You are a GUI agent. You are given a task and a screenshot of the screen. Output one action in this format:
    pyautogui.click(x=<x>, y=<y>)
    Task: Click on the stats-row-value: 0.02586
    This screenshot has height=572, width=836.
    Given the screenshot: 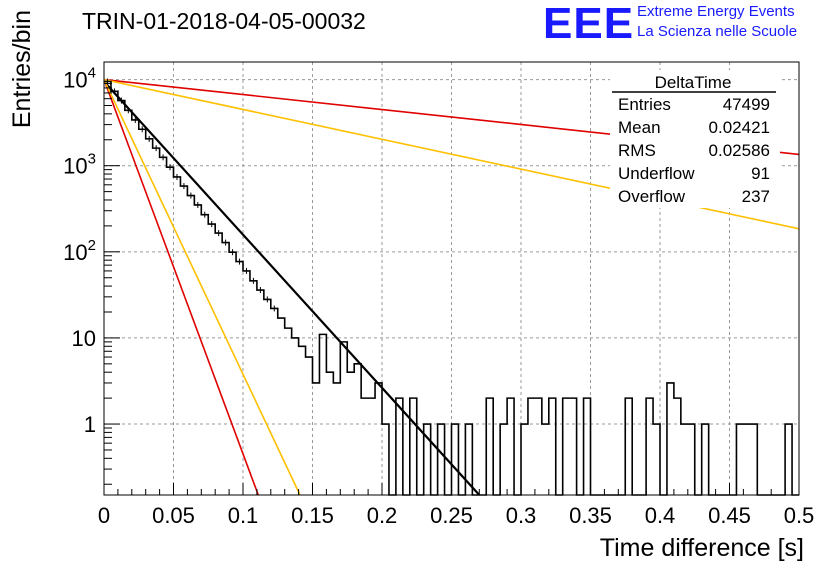 What is the action you would take?
    pyautogui.click(x=739, y=150)
    